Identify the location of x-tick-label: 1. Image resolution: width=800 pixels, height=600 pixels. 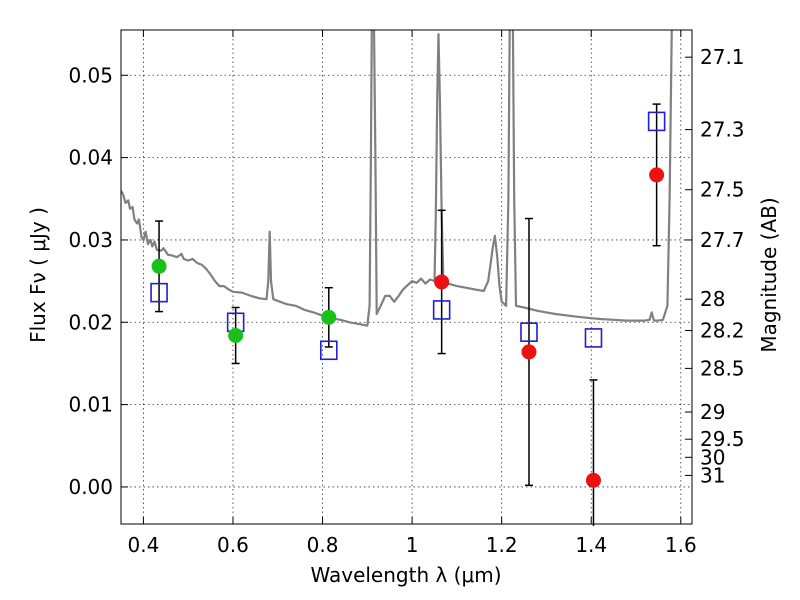
(412, 545).